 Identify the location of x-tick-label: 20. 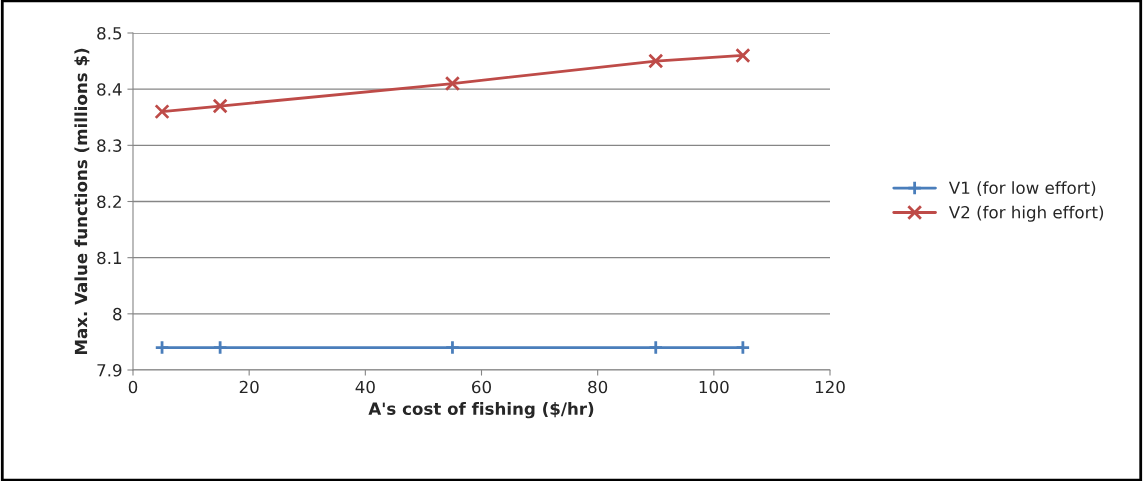
(249, 387).